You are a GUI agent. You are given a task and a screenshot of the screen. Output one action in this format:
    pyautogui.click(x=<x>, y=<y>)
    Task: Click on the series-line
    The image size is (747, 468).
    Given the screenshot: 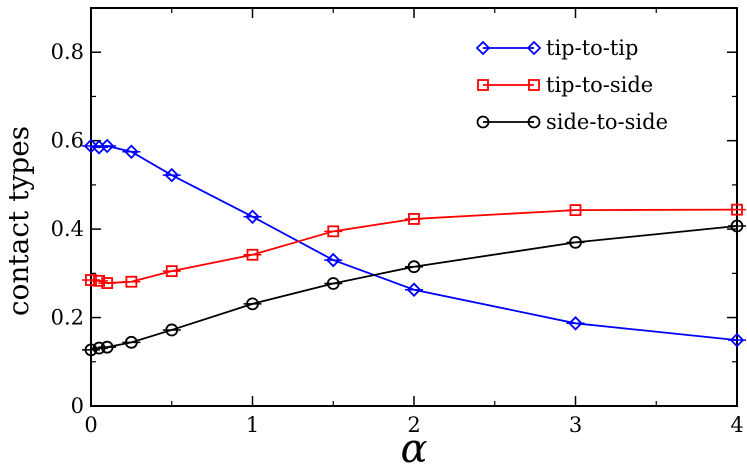 What is the action you would take?
    pyautogui.click(x=414, y=246)
    